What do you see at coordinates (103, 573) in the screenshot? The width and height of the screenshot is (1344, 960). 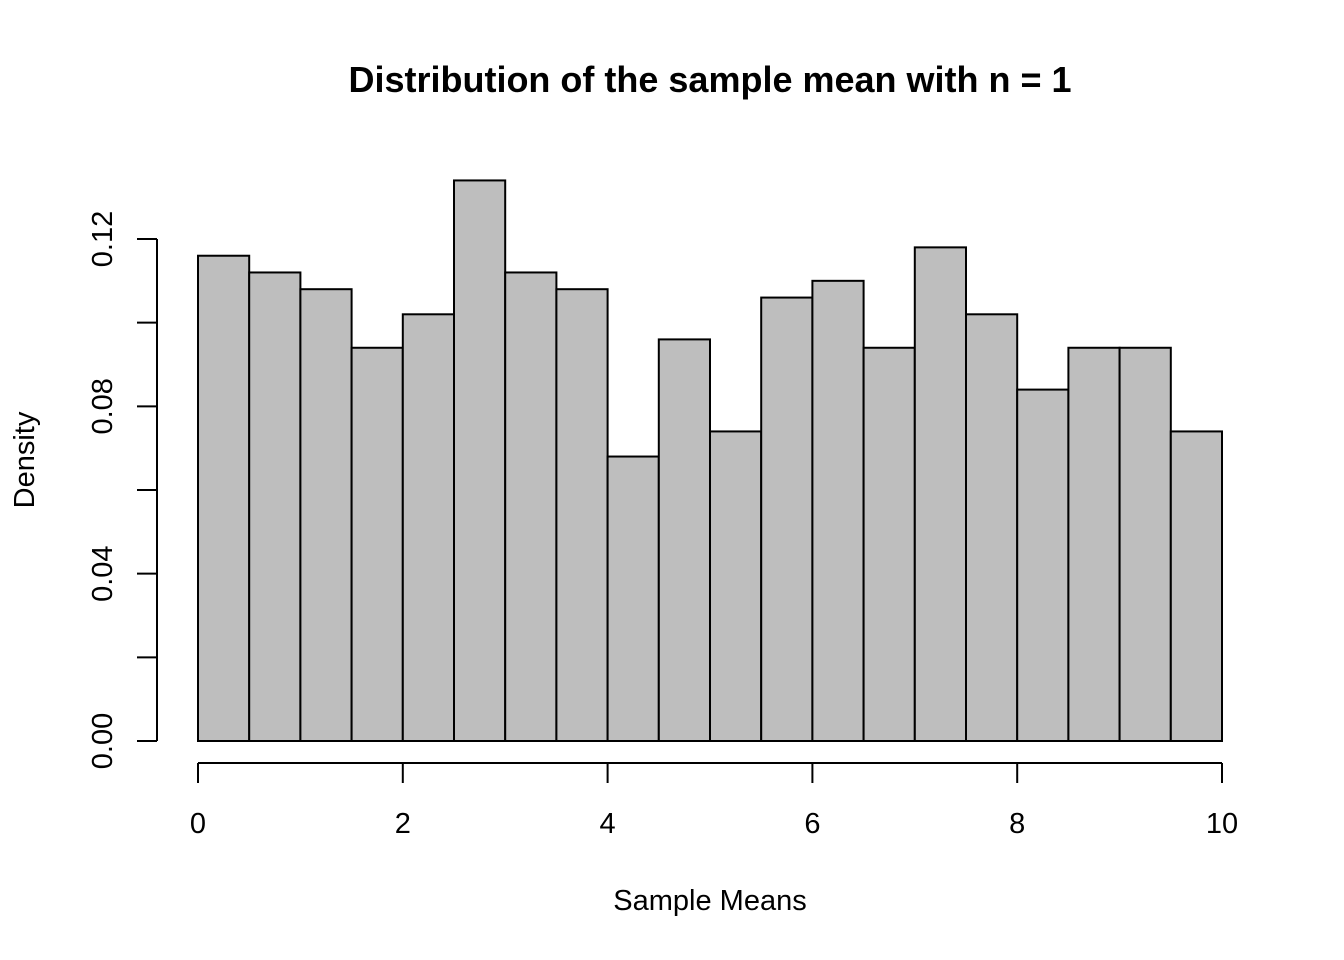 I see `y-tick-label: 0.04` at bounding box center [103, 573].